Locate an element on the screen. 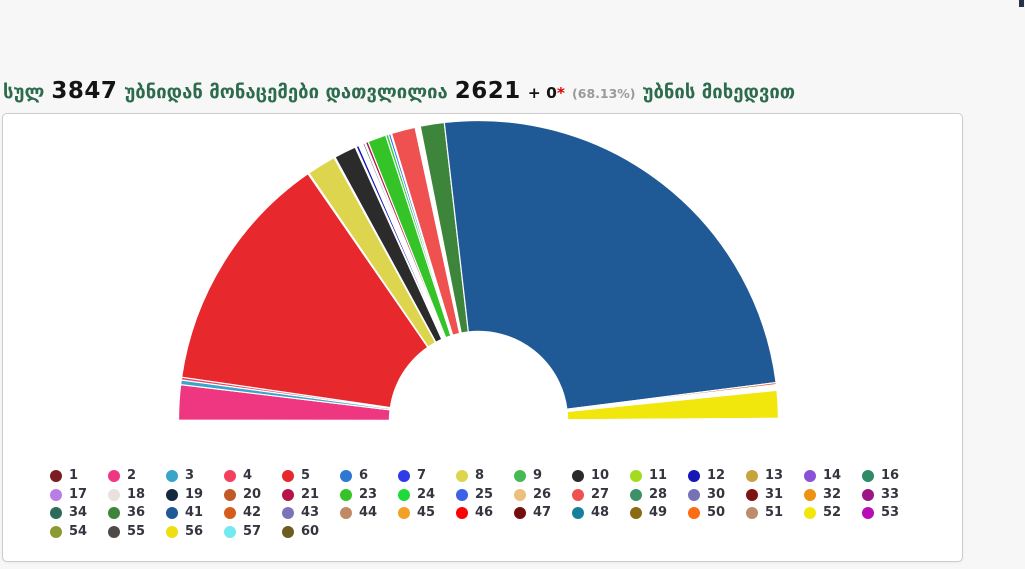  legend-number-label: 11 is located at coordinates (658, 476).